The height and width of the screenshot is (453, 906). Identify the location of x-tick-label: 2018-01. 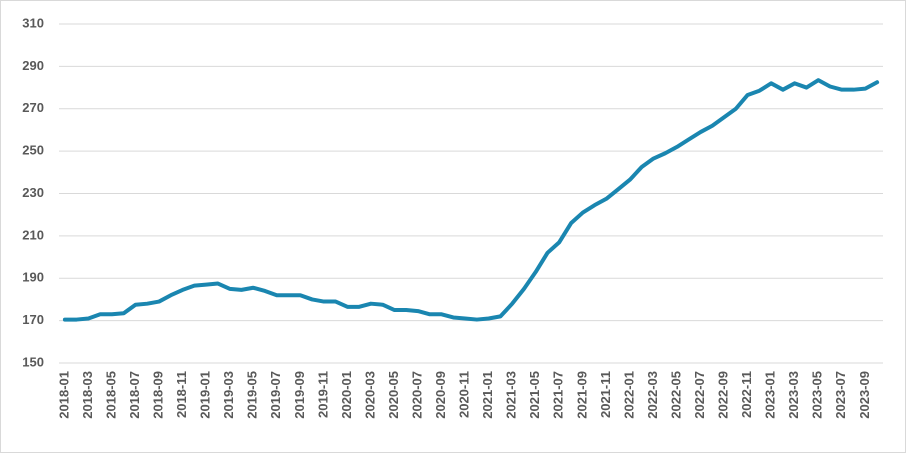
(63, 395).